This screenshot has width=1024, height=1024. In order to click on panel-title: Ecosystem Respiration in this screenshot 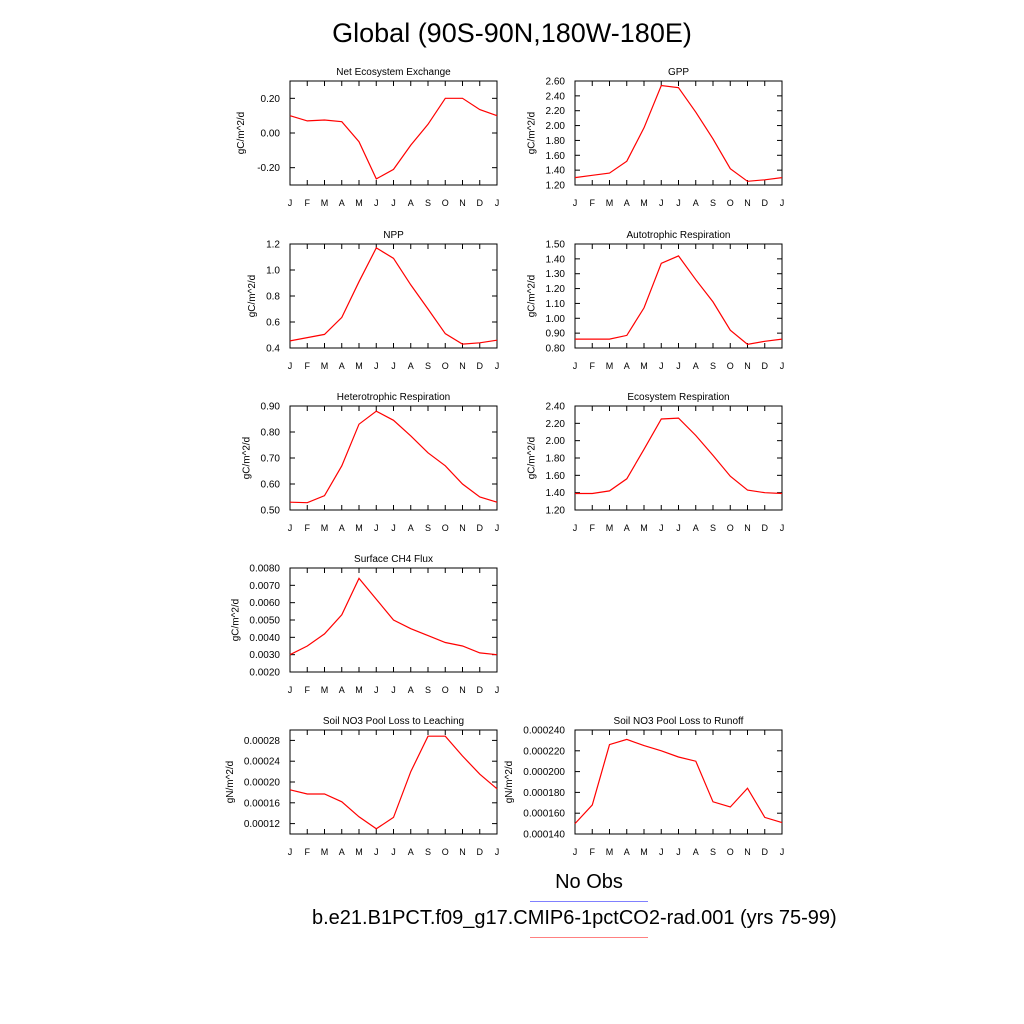, I will do `click(678, 397)`.